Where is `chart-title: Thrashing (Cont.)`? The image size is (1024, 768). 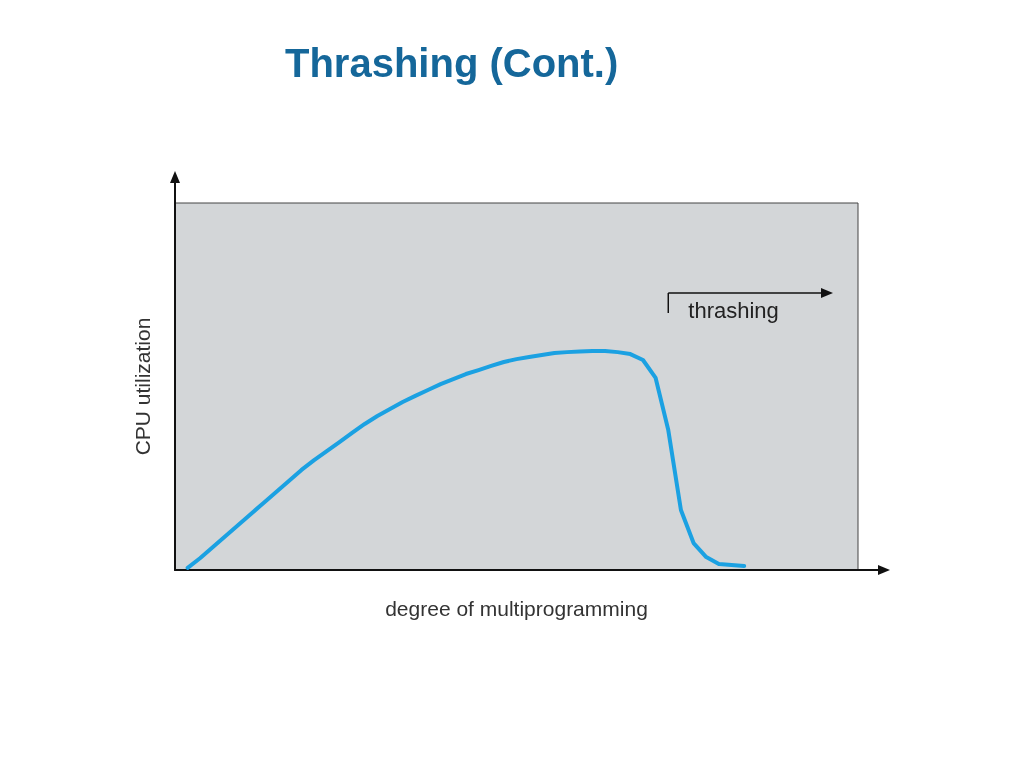
chart-title: Thrashing (Cont.) is located at coordinates (452, 63).